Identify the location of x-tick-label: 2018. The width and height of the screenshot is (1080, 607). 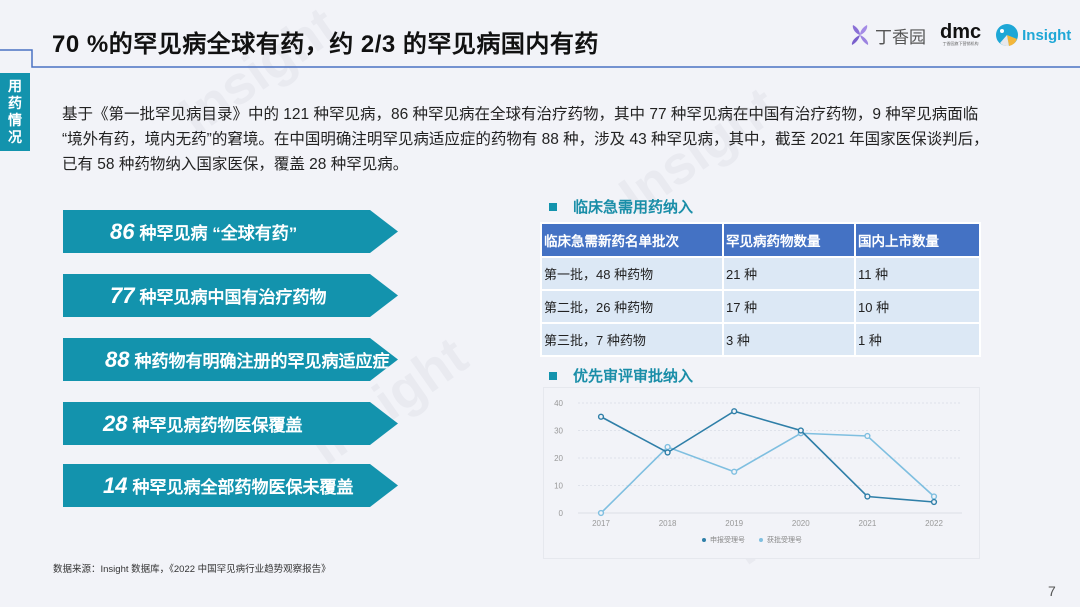
(668, 523).